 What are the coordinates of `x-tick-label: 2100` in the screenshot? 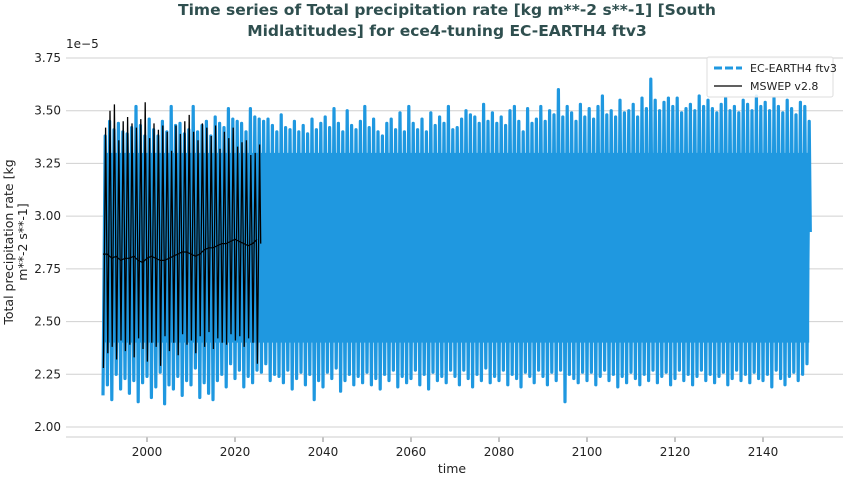 It's located at (587, 452).